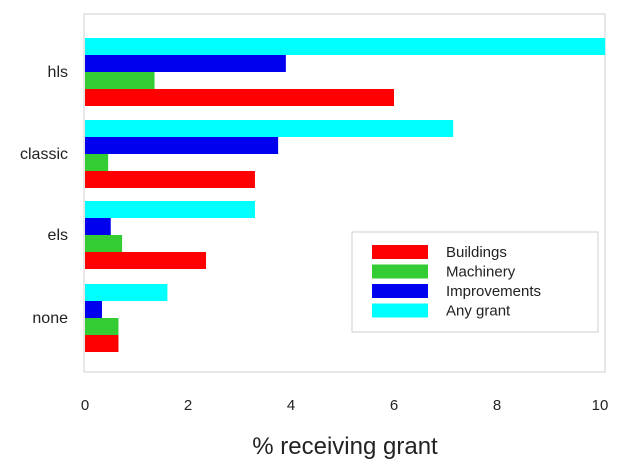 This screenshot has height=462, width=619. I want to click on legend: Buildings Machinery Improvements Any grant, so click(475, 282).